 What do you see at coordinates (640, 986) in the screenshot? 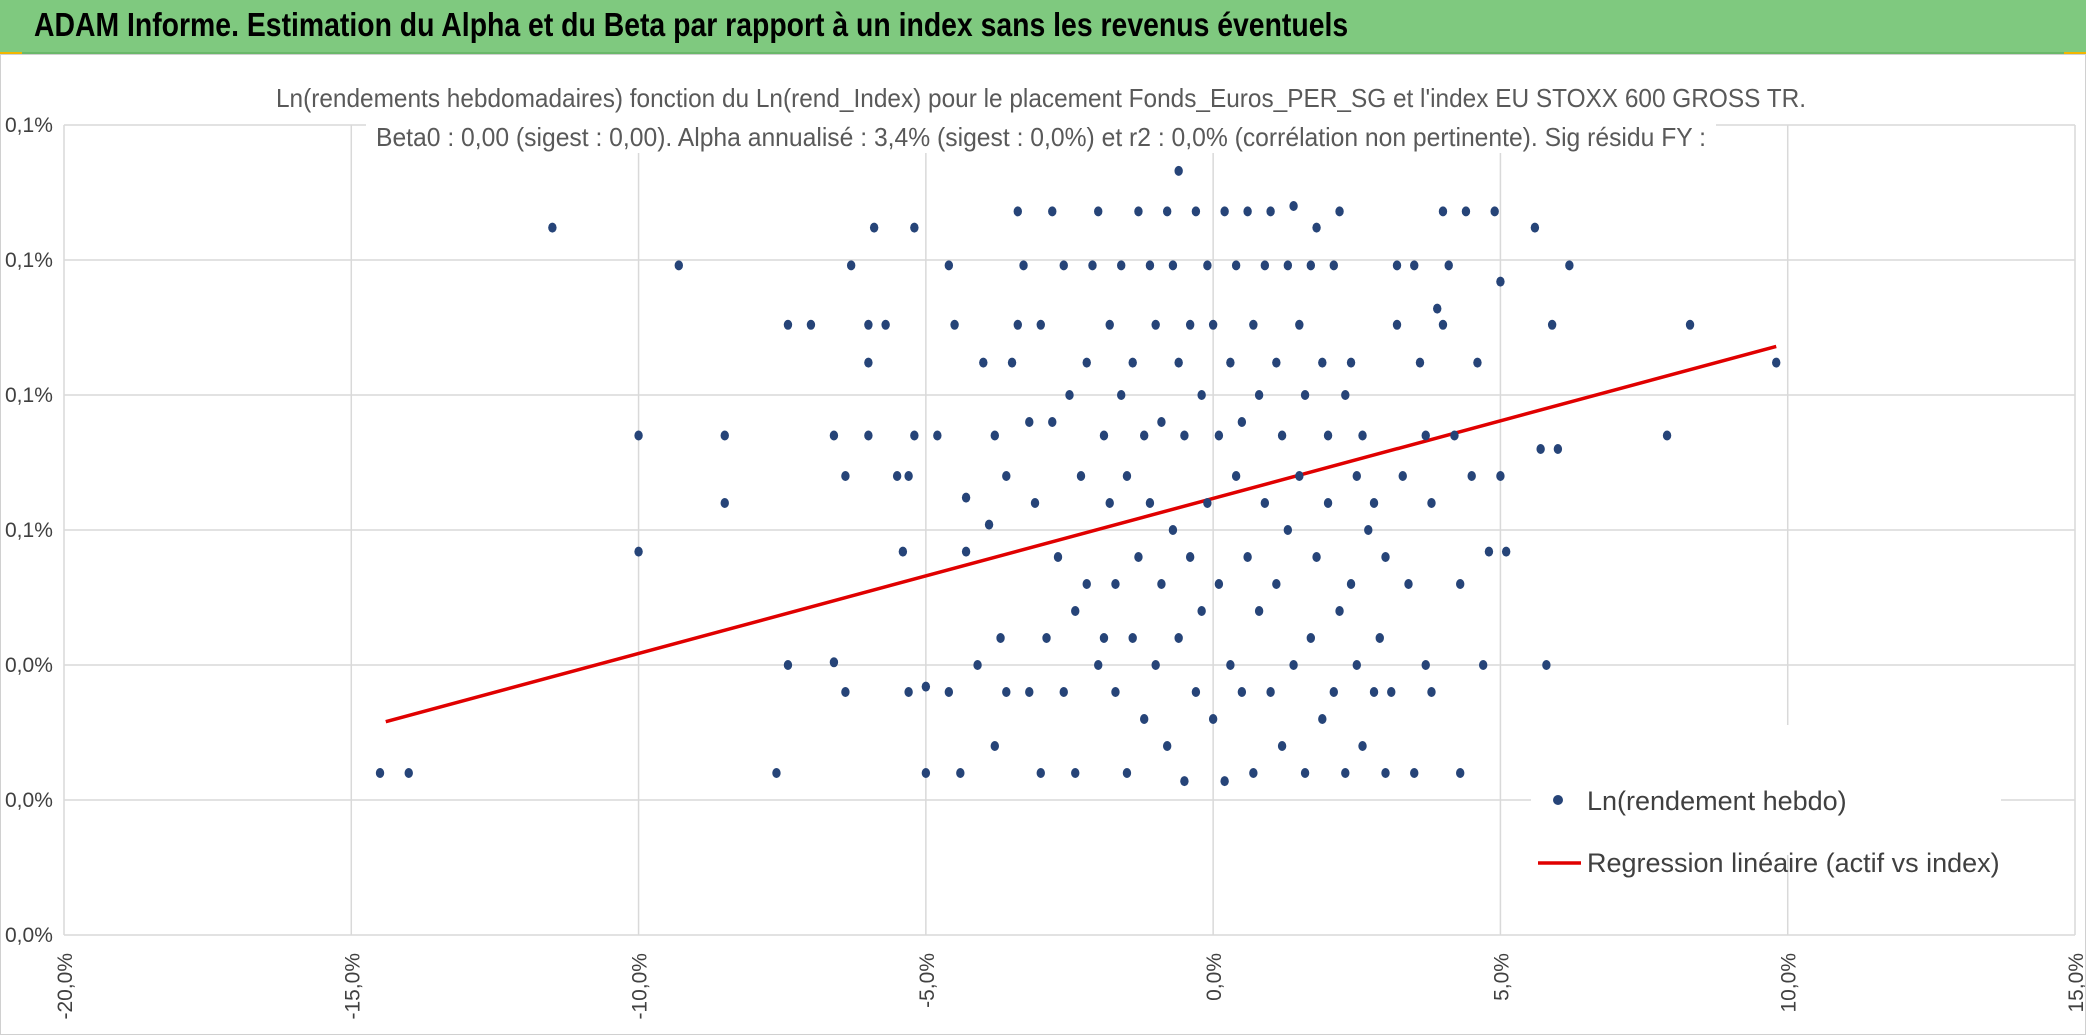
I see `x-tick-label: -10,0%` at bounding box center [640, 986].